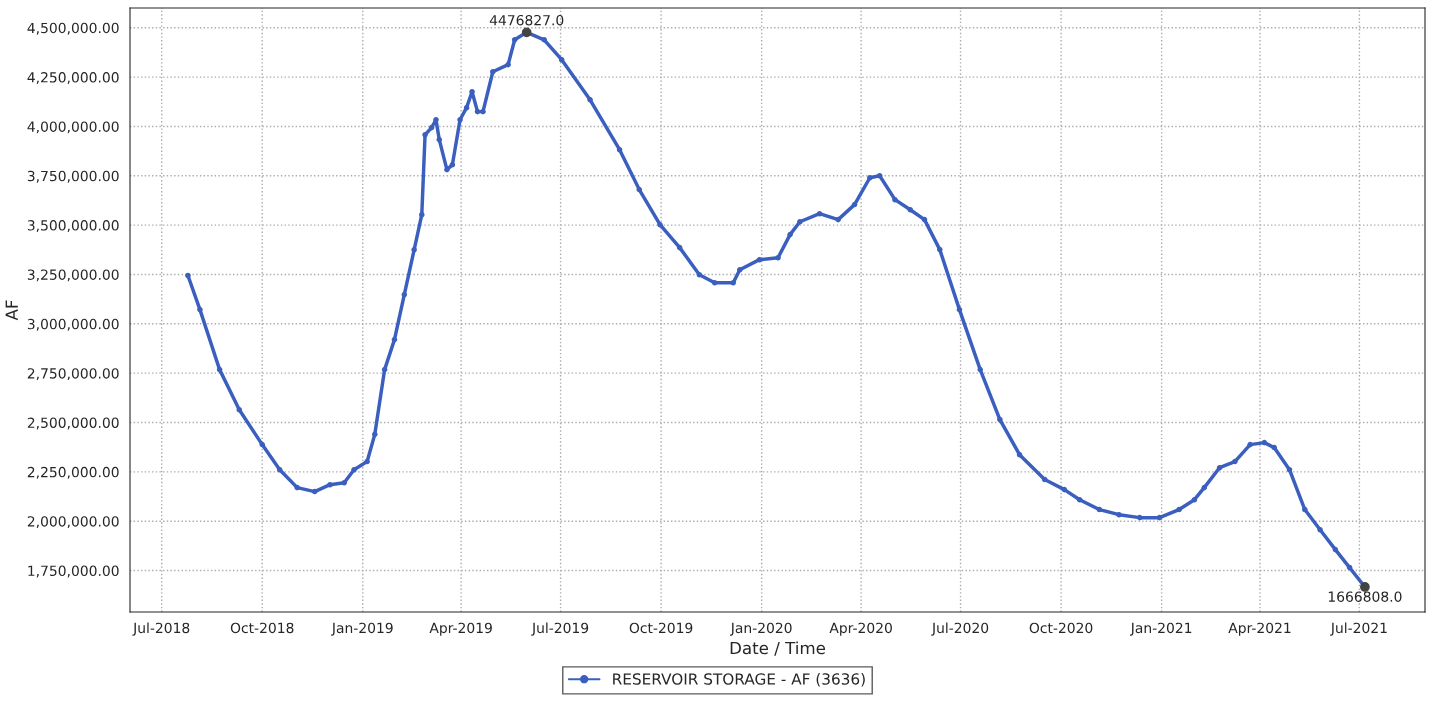 The width and height of the screenshot is (1435, 705). Describe the element at coordinates (11, 310) in the screenshot. I see `y-axis-title: AF` at that location.